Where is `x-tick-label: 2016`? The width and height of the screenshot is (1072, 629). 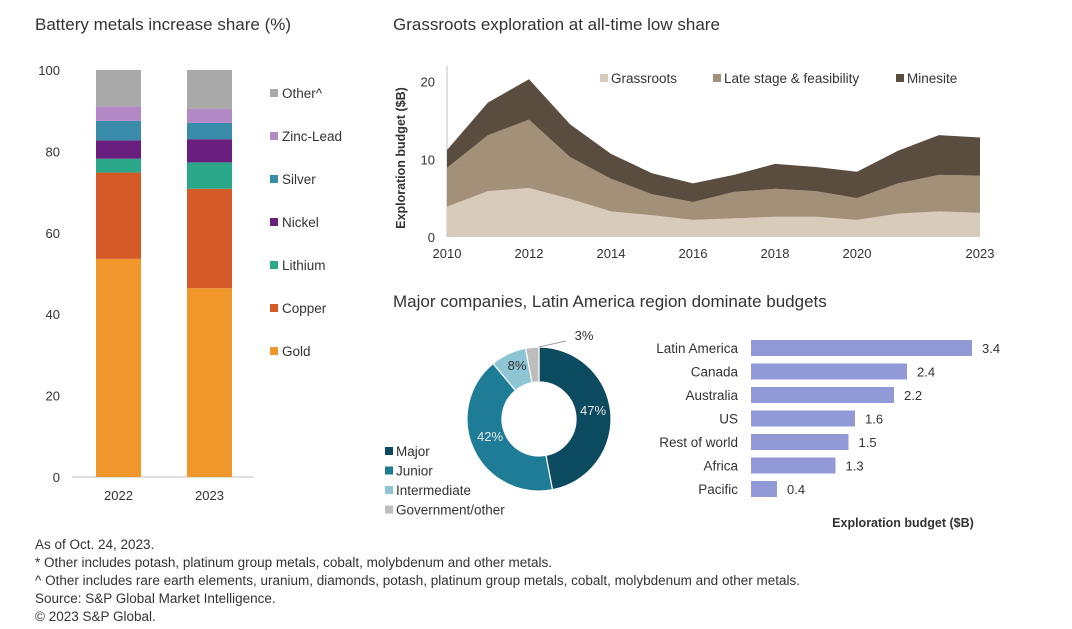 x-tick-label: 2016 is located at coordinates (693, 253).